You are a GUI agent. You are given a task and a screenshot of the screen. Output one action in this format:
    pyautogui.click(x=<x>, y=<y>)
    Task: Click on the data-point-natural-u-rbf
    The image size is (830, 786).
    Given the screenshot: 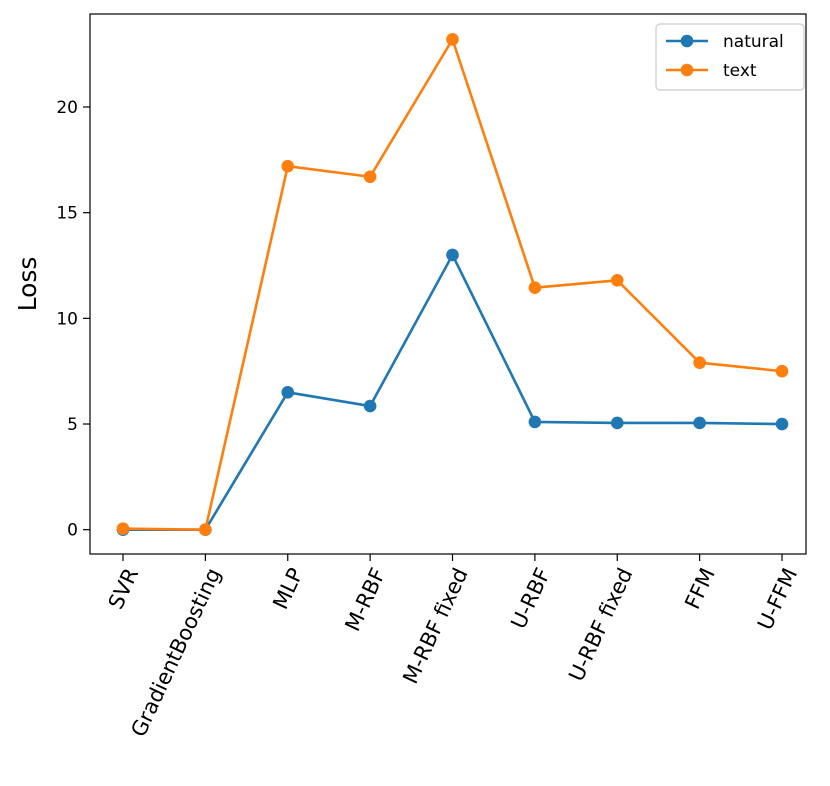 What is the action you would take?
    pyautogui.click(x=535, y=422)
    